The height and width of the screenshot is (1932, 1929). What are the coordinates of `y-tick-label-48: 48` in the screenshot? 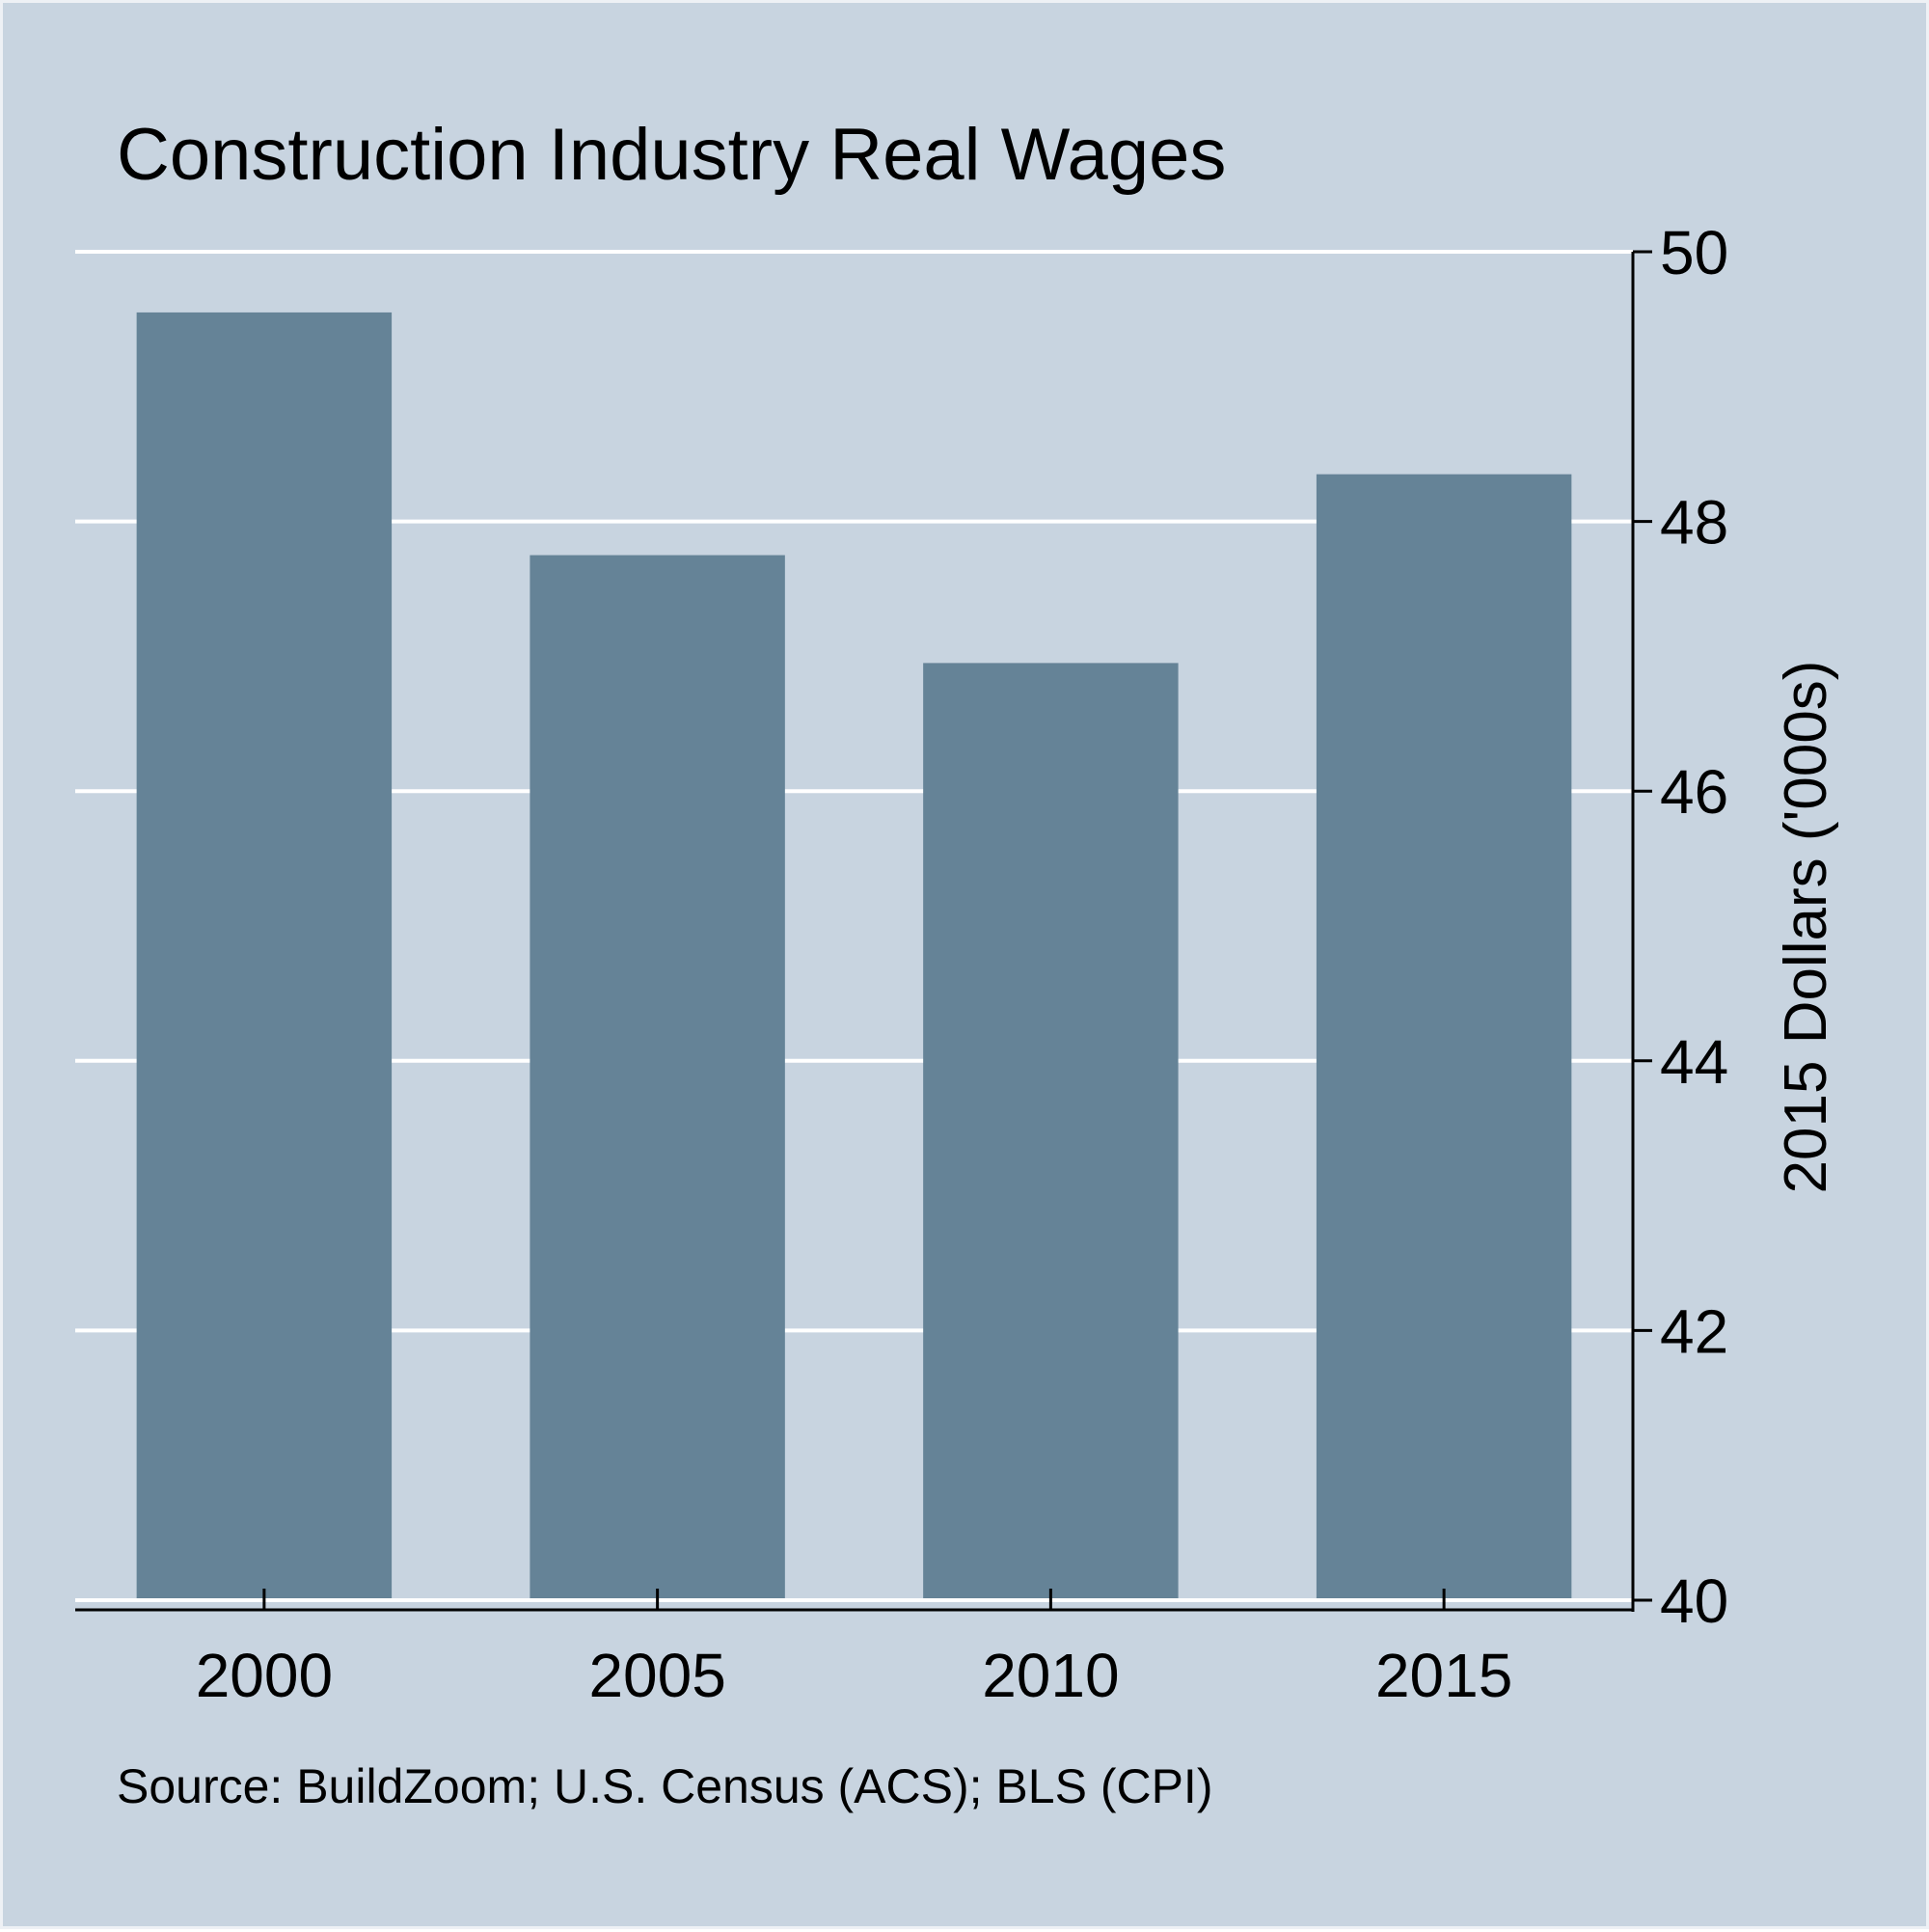 It's located at (1694, 523).